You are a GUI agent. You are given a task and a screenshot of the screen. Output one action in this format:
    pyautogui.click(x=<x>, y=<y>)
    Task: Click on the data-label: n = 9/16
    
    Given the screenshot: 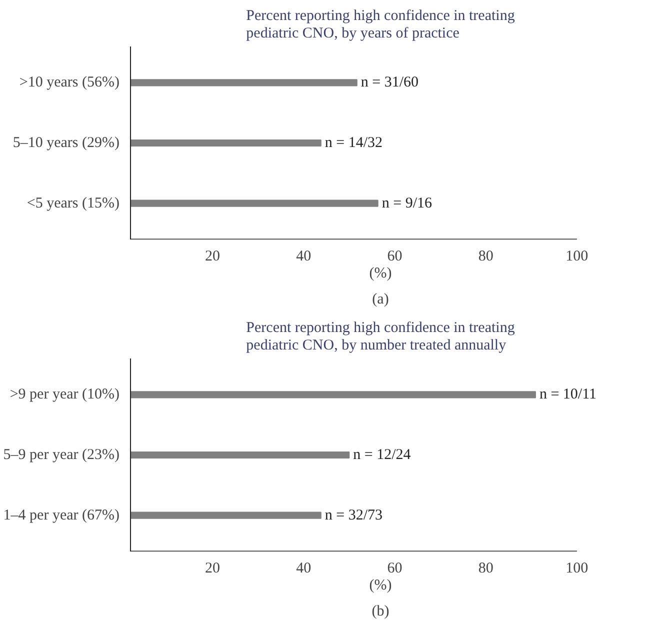 What is the action you would take?
    pyautogui.click(x=407, y=203)
    